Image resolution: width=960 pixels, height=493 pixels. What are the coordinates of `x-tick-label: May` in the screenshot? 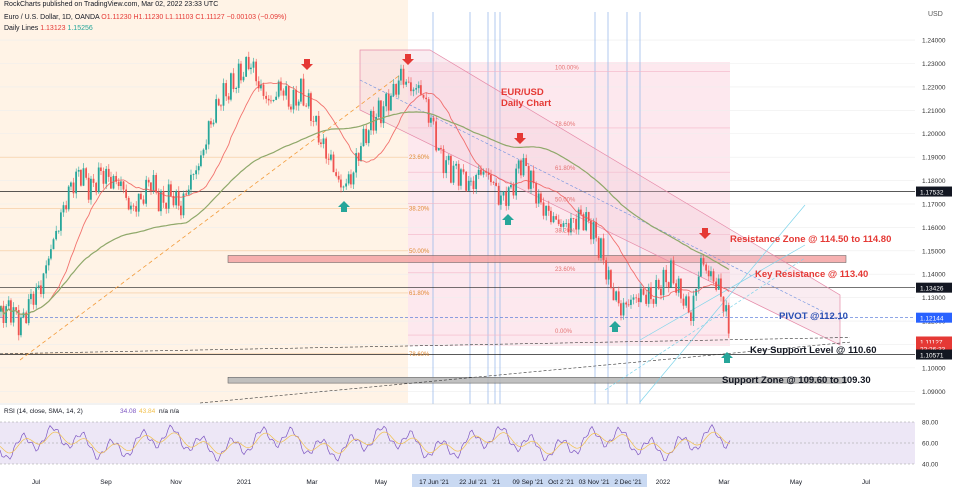 It's located at (796, 482).